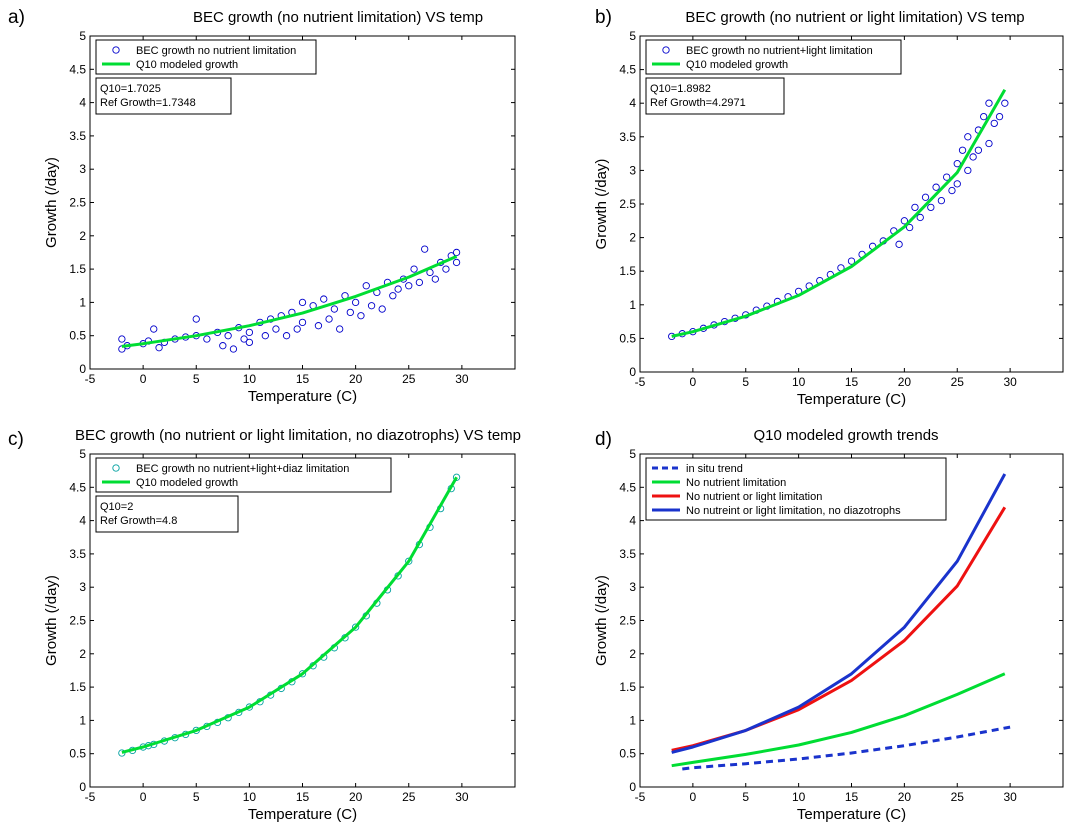 The width and height of the screenshot is (1079, 827). Describe the element at coordinates (698, 103) in the screenshot. I see `annotation-text: Ref Growth=4.2971` at that location.